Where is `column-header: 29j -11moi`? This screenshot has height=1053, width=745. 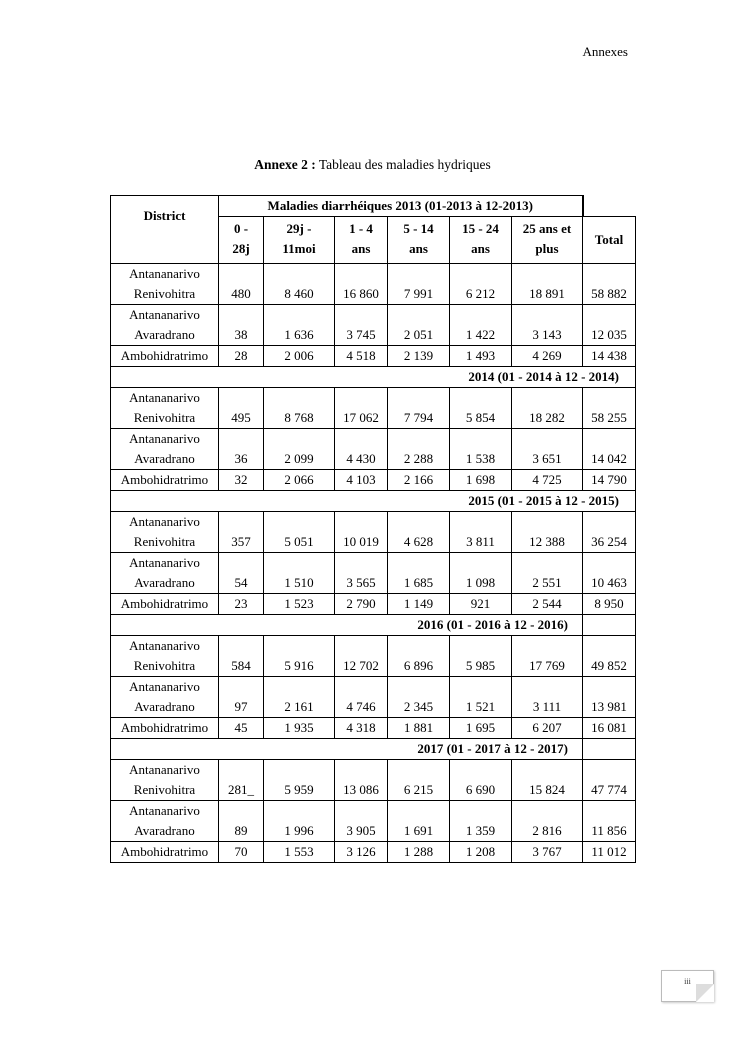
column-header: 29j -11moi is located at coordinates (299, 240).